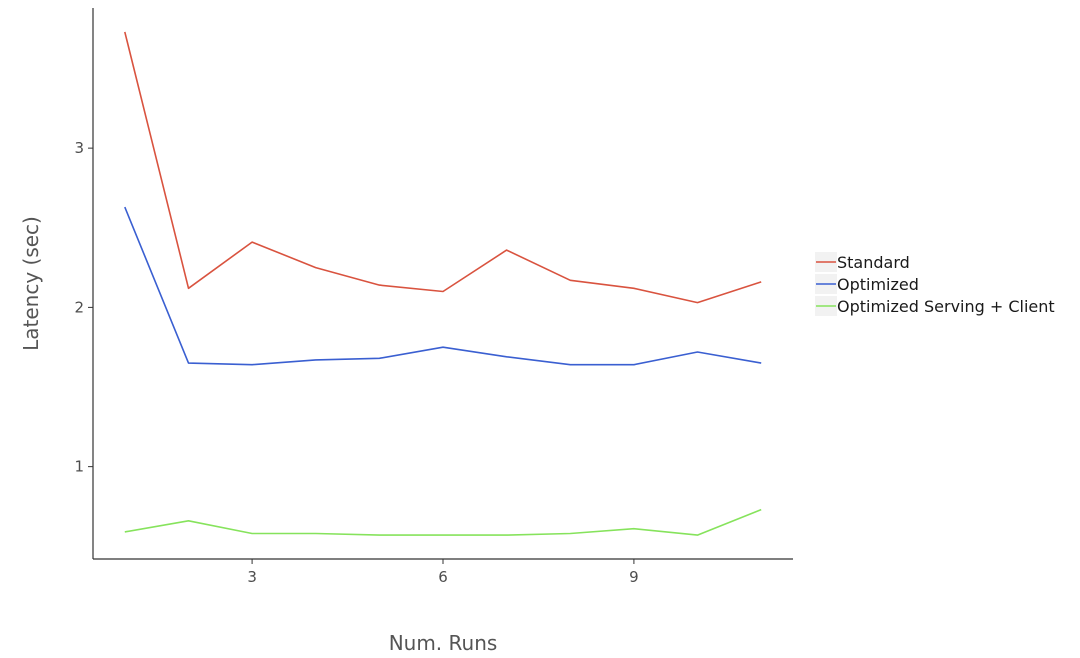 The height and width of the screenshot is (658, 1080). What do you see at coordinates (946, 306) in the screenshot?
I see `legend-label: Optimized Serving + Client` at bounding box center [946, 306].